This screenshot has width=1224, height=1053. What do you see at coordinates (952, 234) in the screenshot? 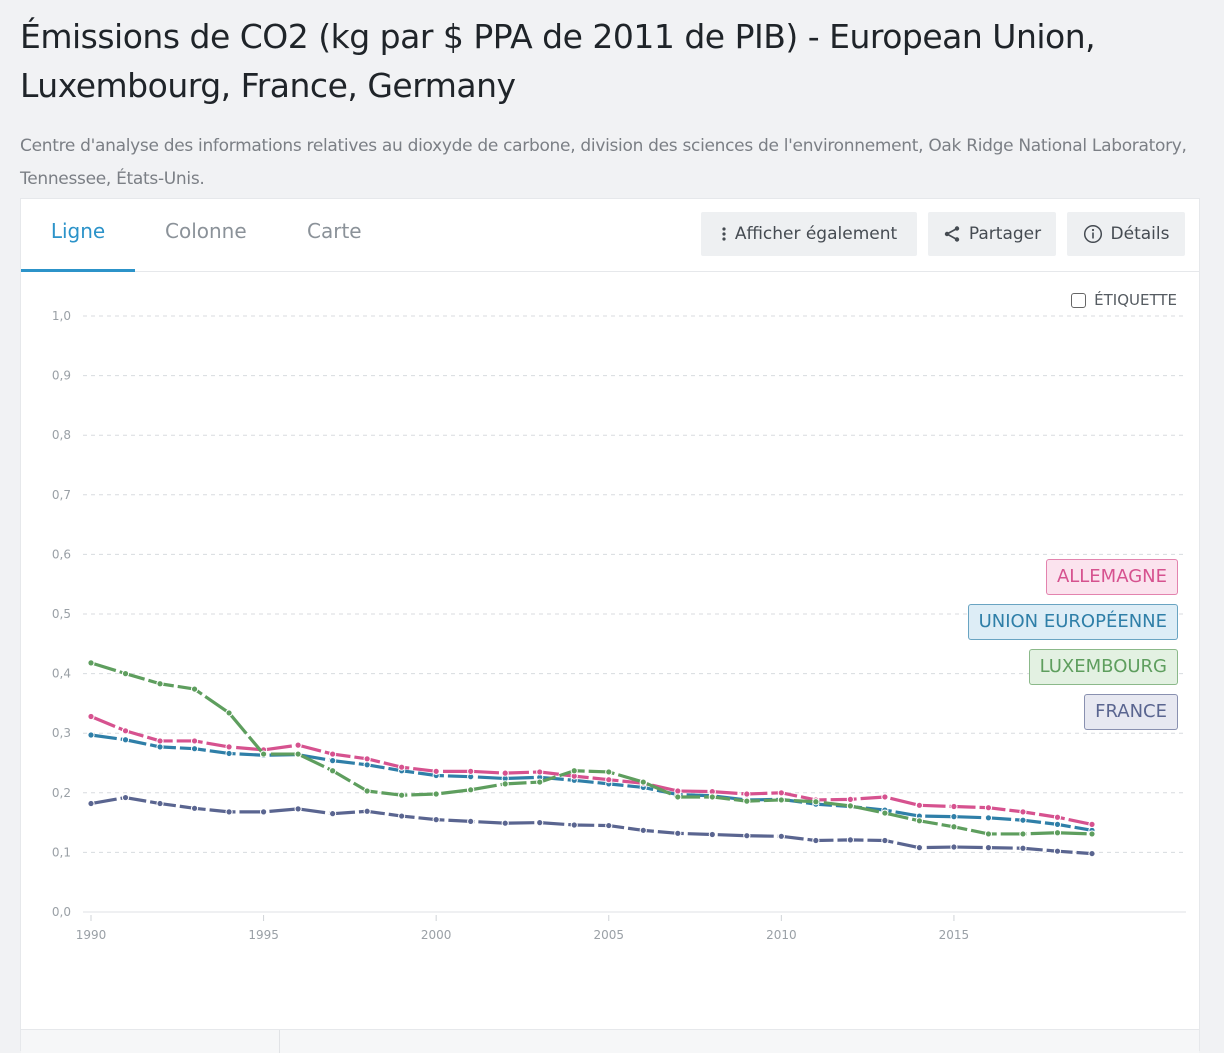
I see `share-icon` at bounding box center [952, 234].